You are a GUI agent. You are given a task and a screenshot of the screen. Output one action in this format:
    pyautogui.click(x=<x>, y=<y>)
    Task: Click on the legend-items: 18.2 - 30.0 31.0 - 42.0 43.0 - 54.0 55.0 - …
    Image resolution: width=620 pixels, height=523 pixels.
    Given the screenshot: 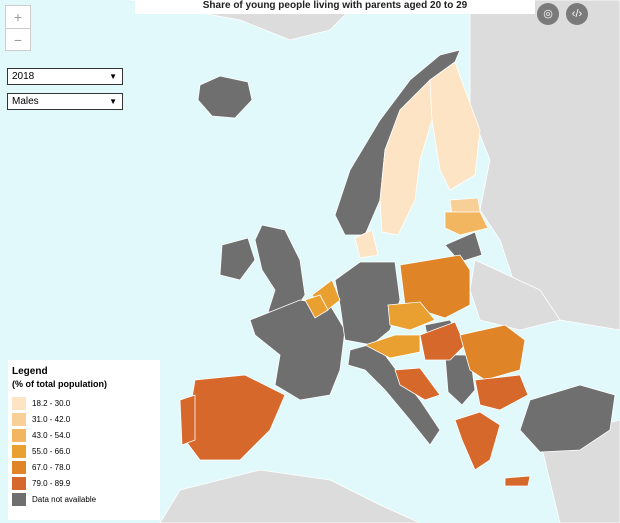 What is the action you would take?
    pyautogui.click(x=84, y=451)
    